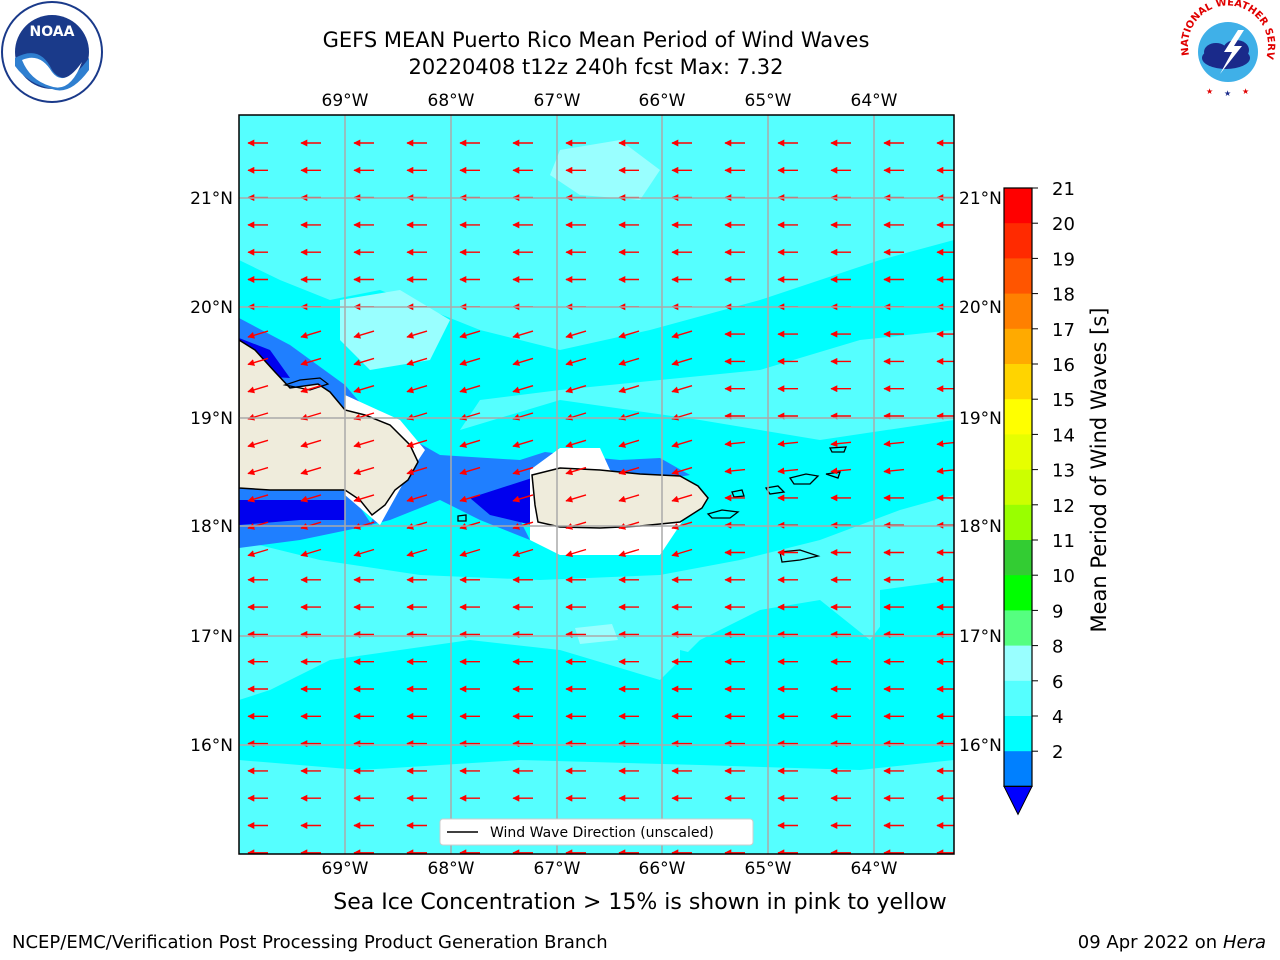  I want to click on lon-label-bottom: 65°W, so click(768, 869).